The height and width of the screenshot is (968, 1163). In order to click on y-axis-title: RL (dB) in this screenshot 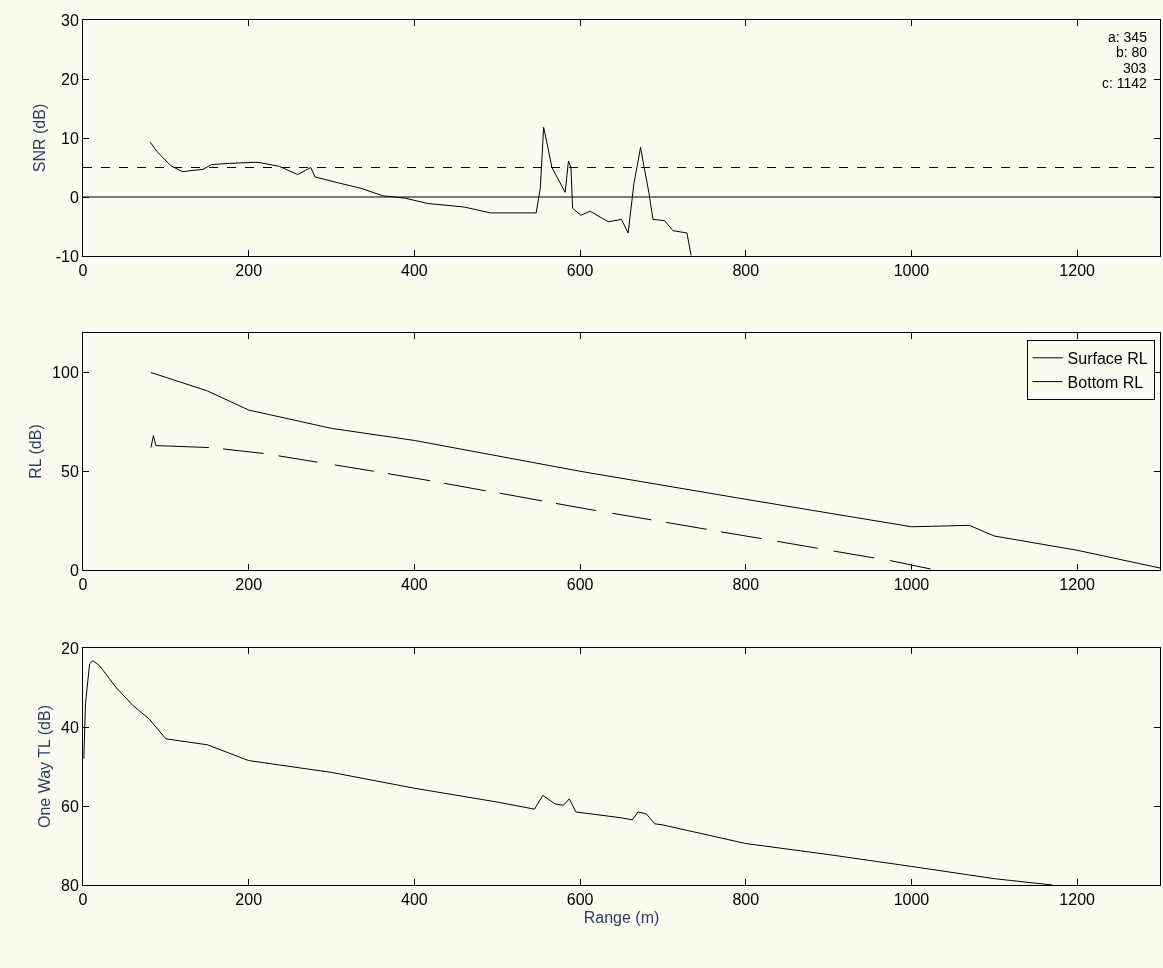, I will do `click(35, 451)`.